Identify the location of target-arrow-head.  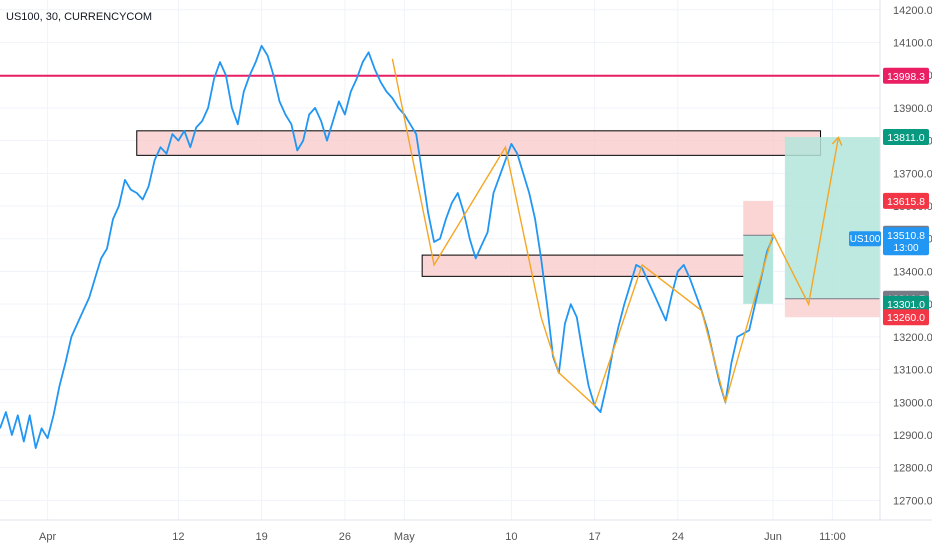
(837, 141).